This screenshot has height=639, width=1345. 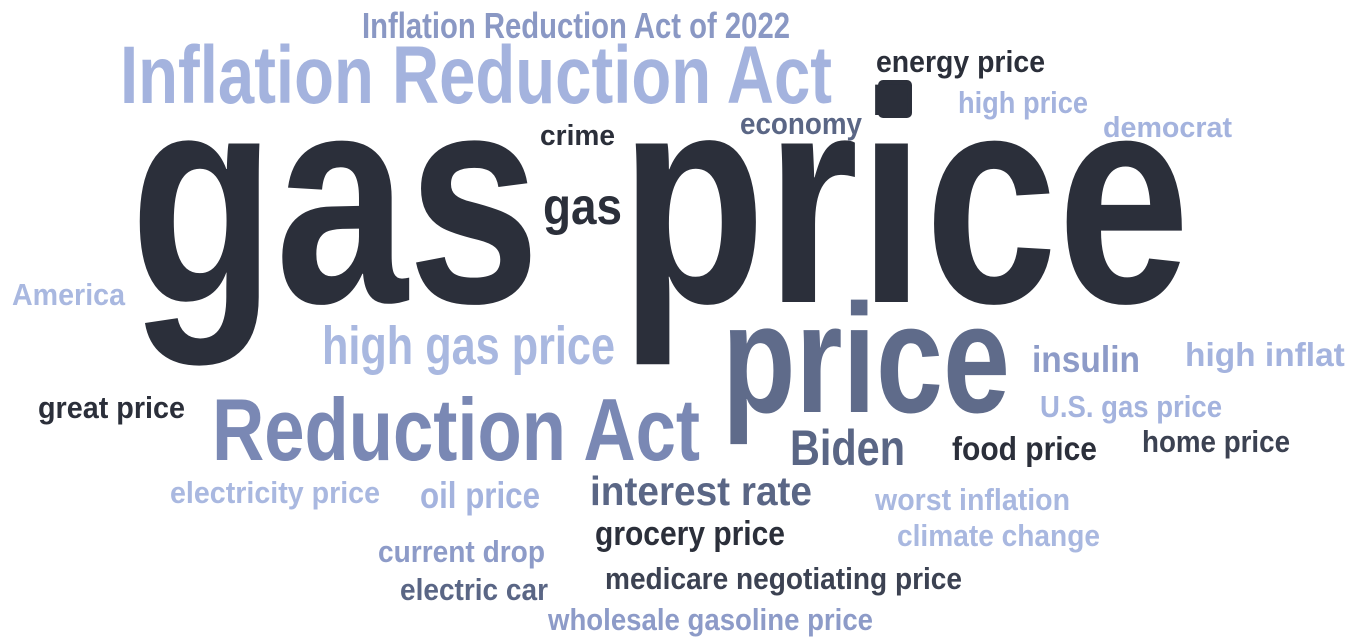 I want to click on word: home price, so click(x=1216, y=441).